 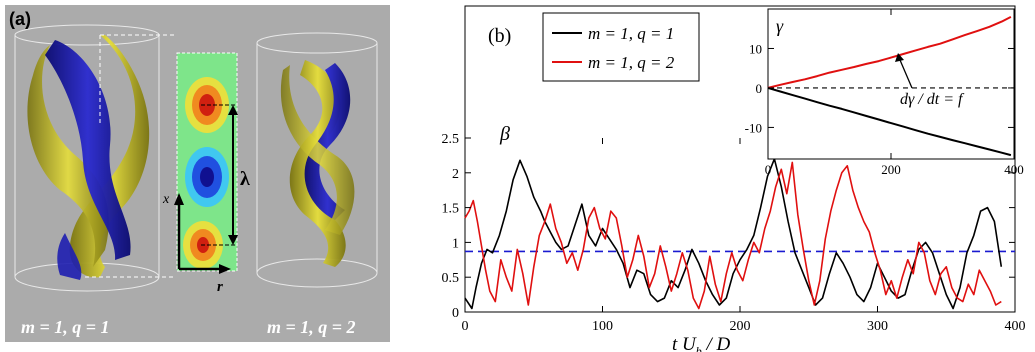 I want to click on inset-y-tick-label: 0, so click(x=759, y=88).